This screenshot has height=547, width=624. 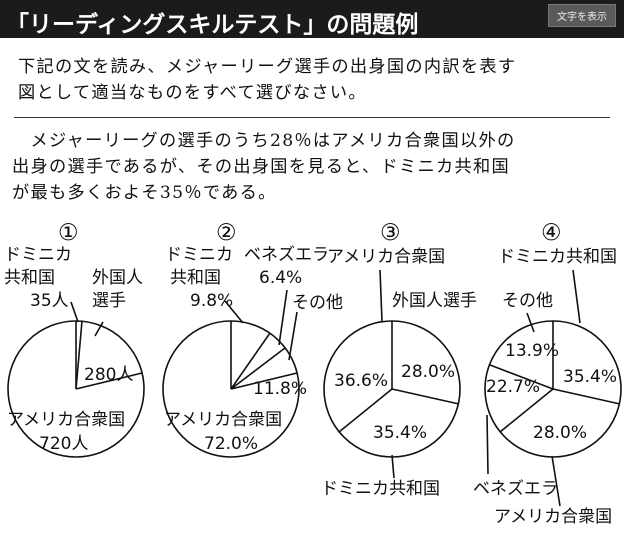 What do you see at coordinates (267, 67) in the screenshot?
I see `question-line: 下記の文を読み、メジャーリーグ選手の出身国の内訳を表す` at bounding box center [267, 67].